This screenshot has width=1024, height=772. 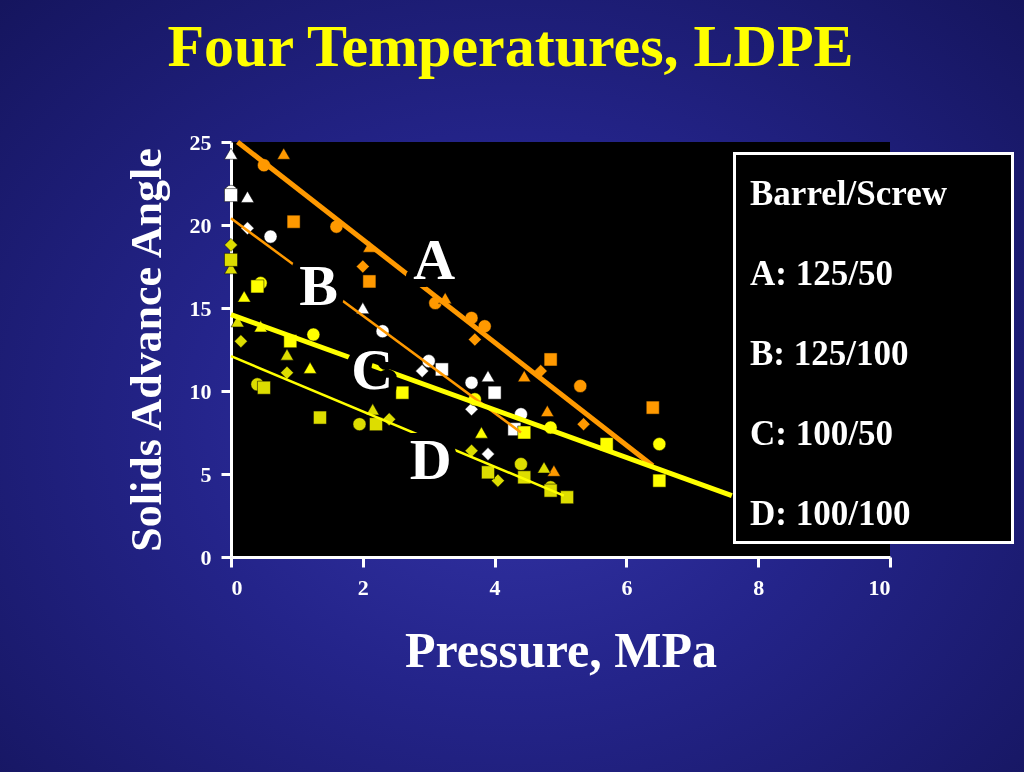 What do you see at coordinates (822, 274) in the screenshot?
I see `annotation: A: 125/50` at bounding box center [822, 274].